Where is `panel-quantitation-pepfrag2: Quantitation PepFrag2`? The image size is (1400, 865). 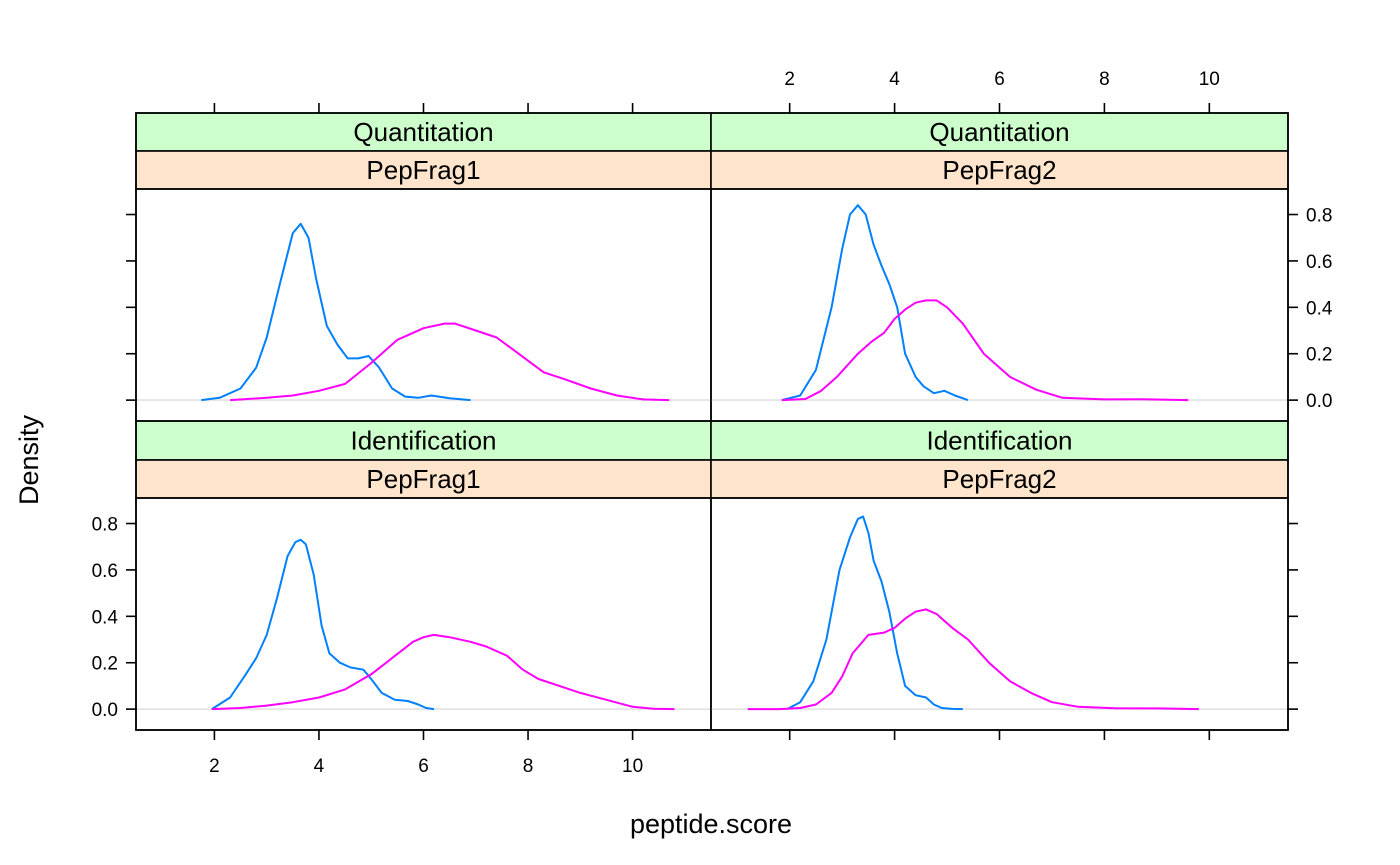
panel-quantitation-pepfrag2: Quantitation PepFrag2 is located at coordinates (999, 267).